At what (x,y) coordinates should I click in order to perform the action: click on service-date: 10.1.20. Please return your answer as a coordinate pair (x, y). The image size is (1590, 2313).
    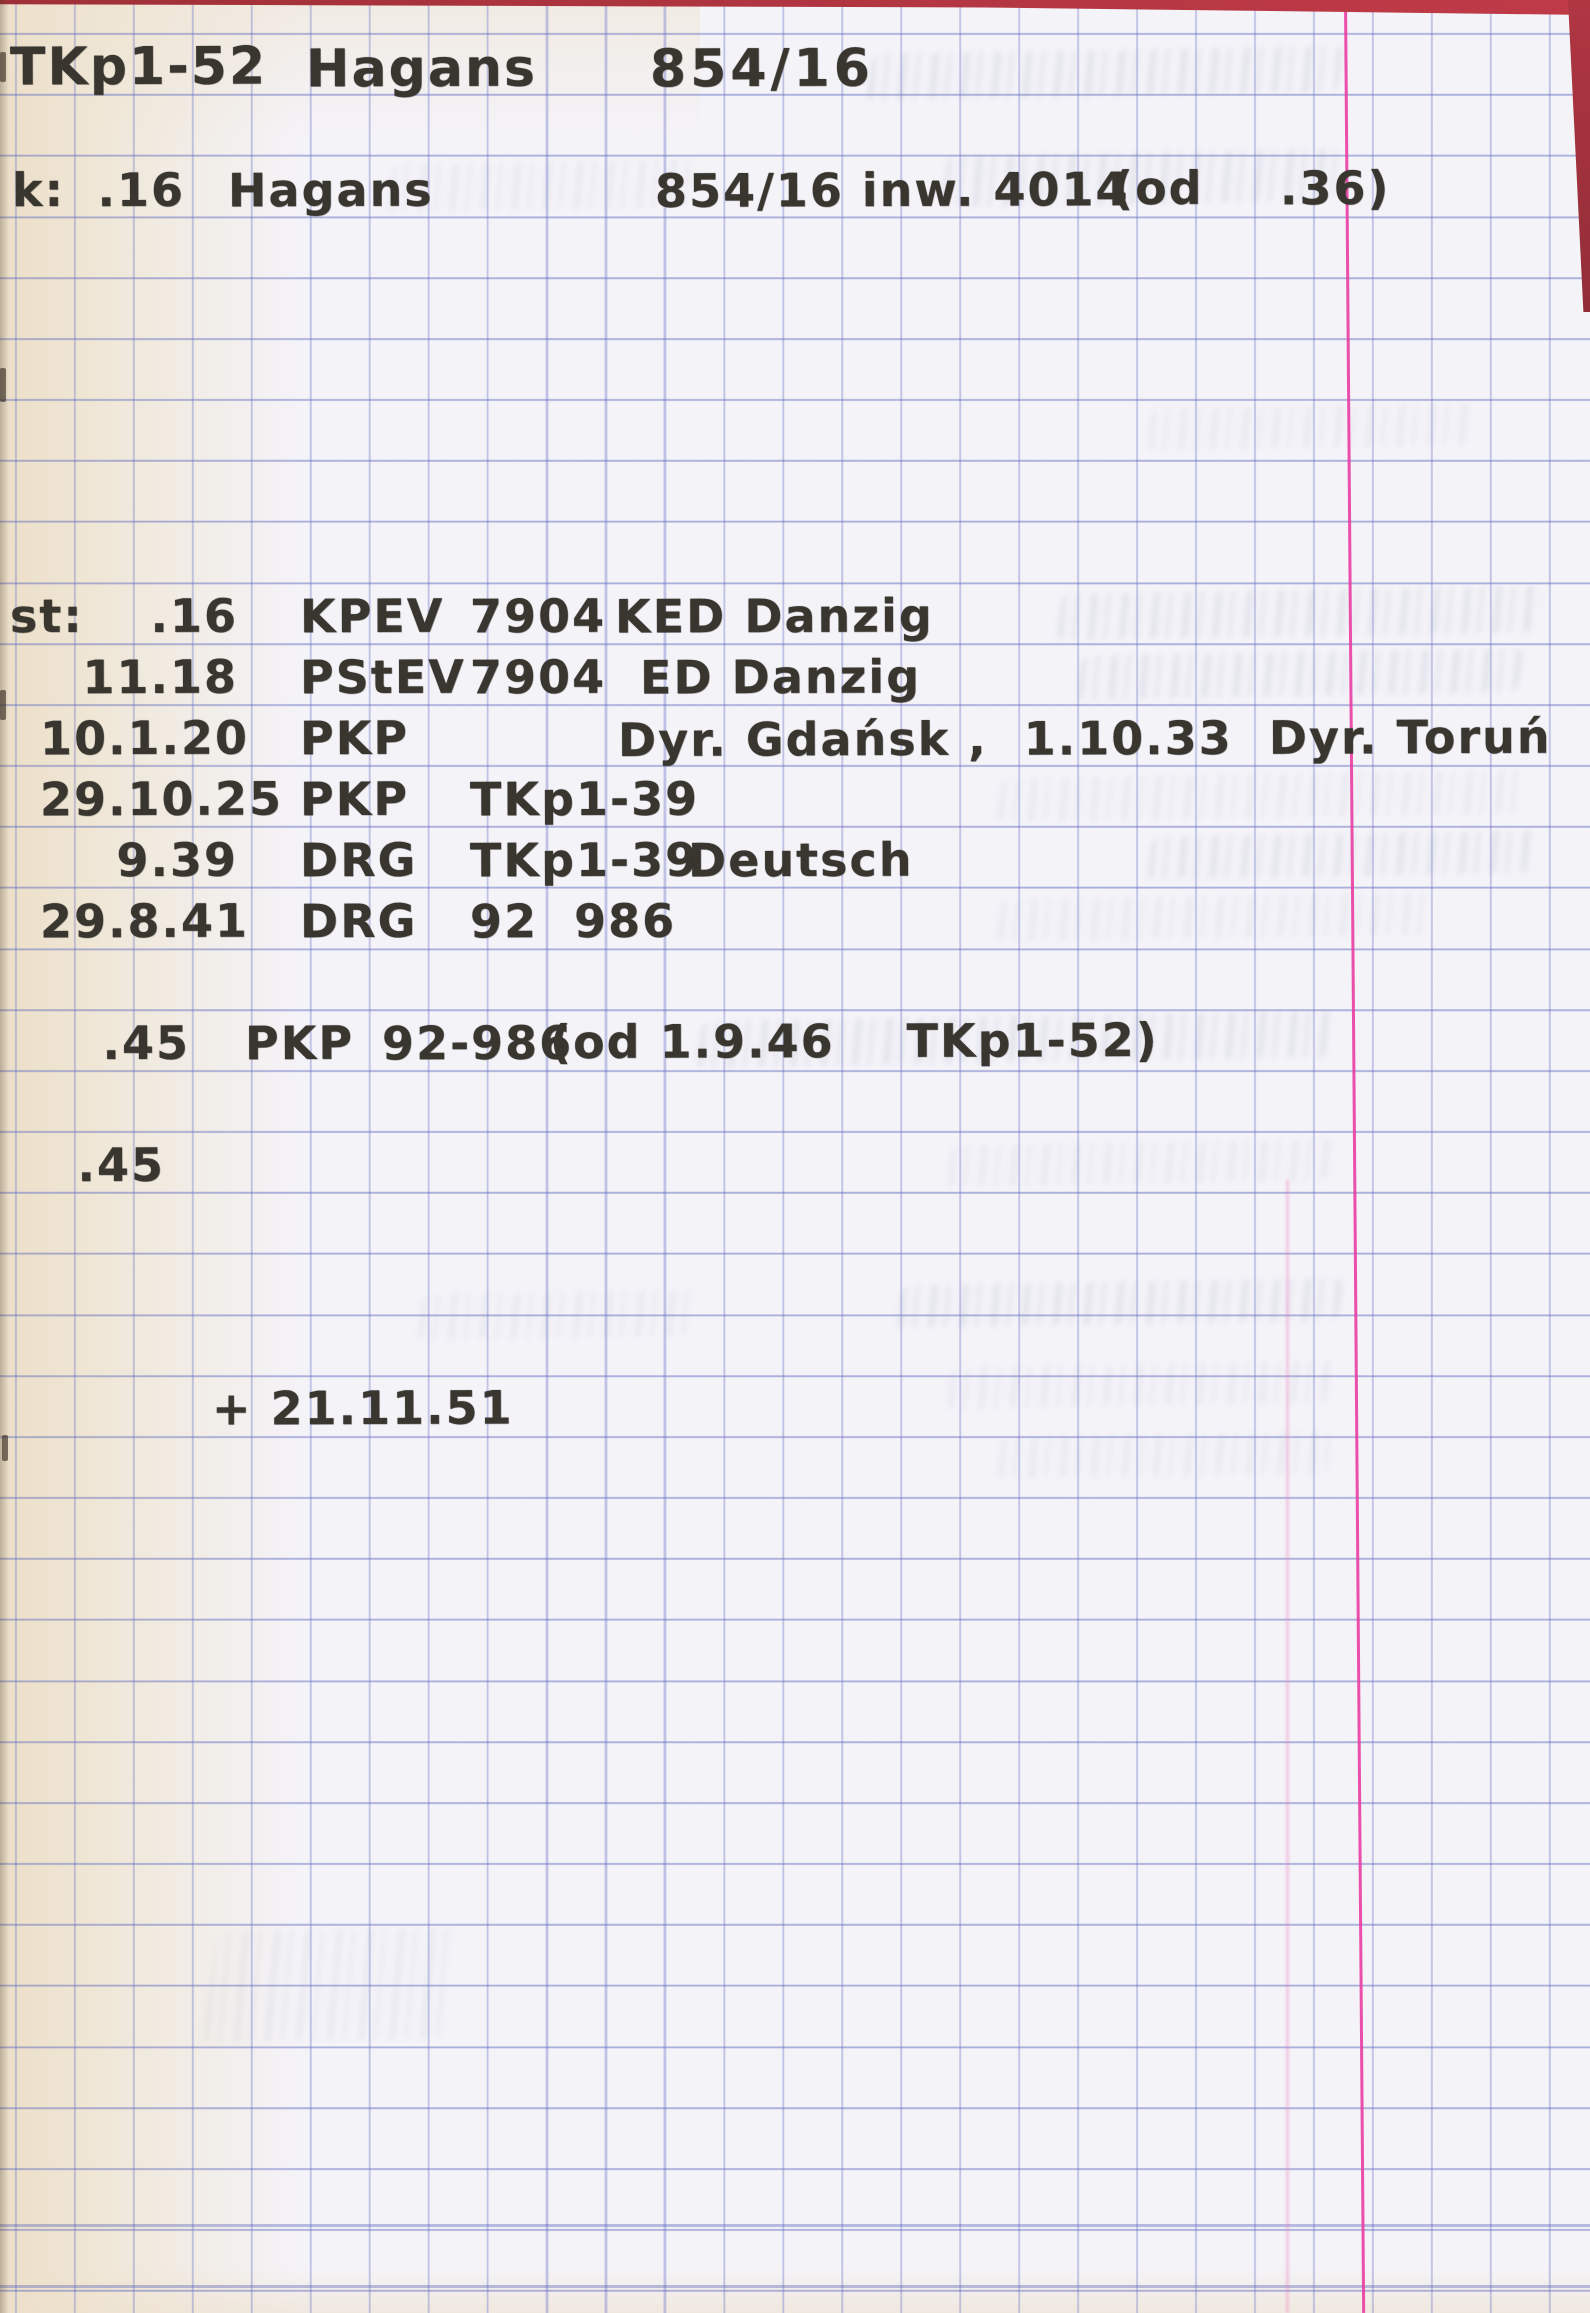
    Looking at the image, I should click on (144, 738).